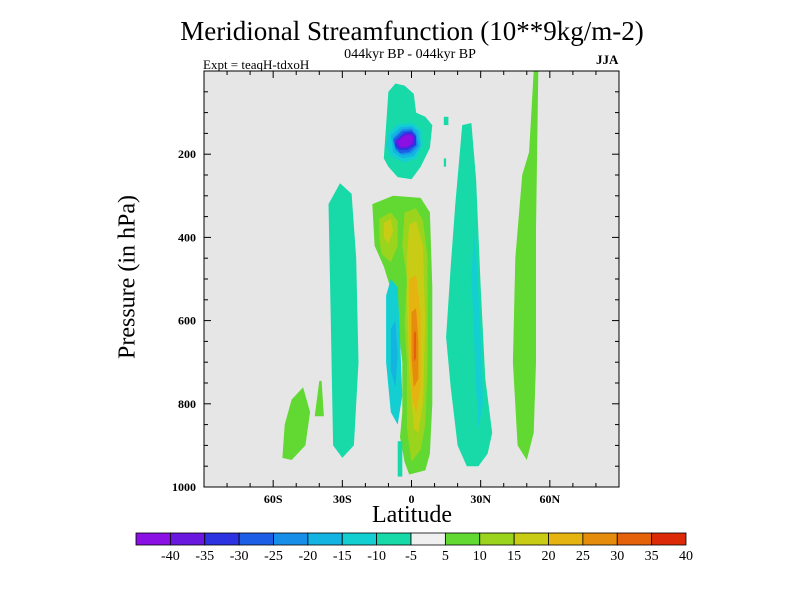  What do you see at coordinates (410, 54) in the screenshot?
I see `chart-subtitle: 044kyr BP - 044kyr BP` at bounding box center [410, 54].